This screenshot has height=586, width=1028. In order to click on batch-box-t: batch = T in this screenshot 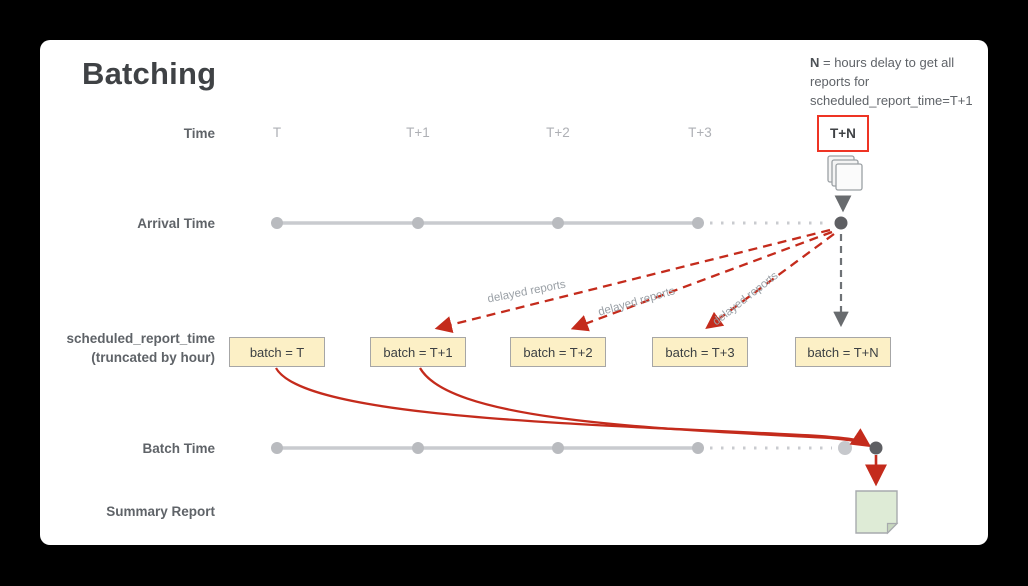, I will do `click(277, 352)`.